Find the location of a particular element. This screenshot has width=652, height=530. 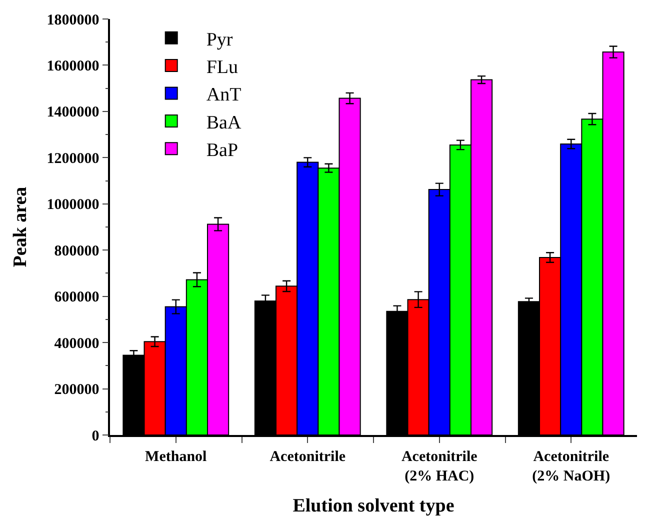

y-tick-label: 600000 is located at coordinates (77, 298).